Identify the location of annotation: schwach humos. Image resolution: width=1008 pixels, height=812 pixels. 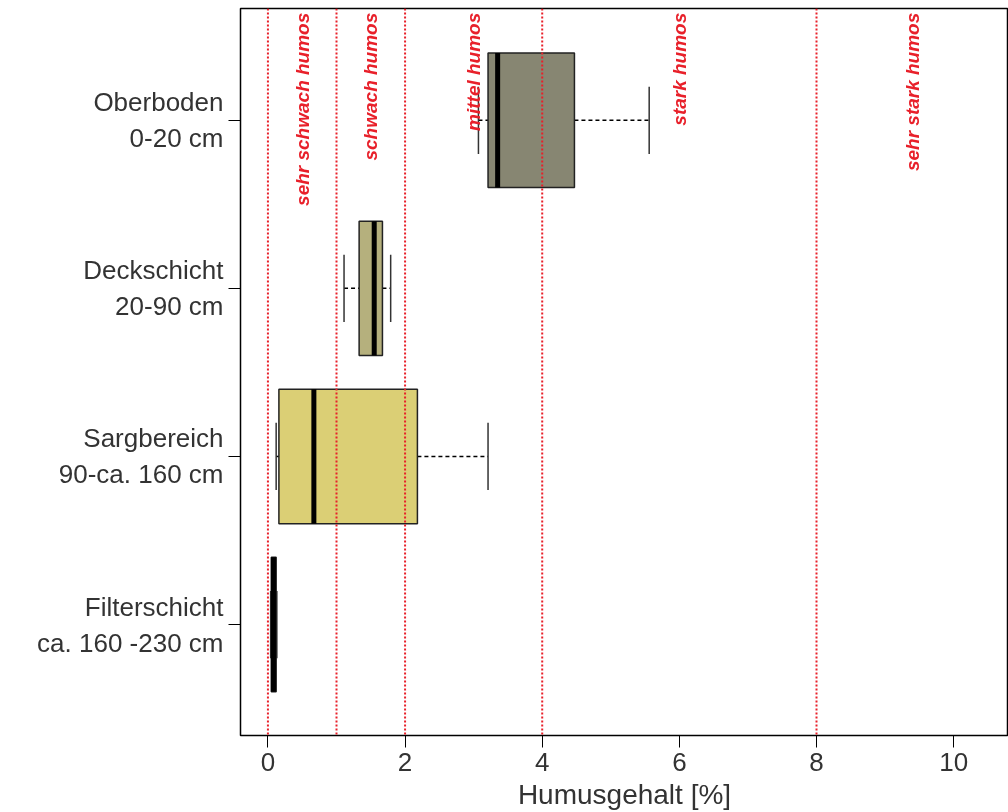
(371, 86).